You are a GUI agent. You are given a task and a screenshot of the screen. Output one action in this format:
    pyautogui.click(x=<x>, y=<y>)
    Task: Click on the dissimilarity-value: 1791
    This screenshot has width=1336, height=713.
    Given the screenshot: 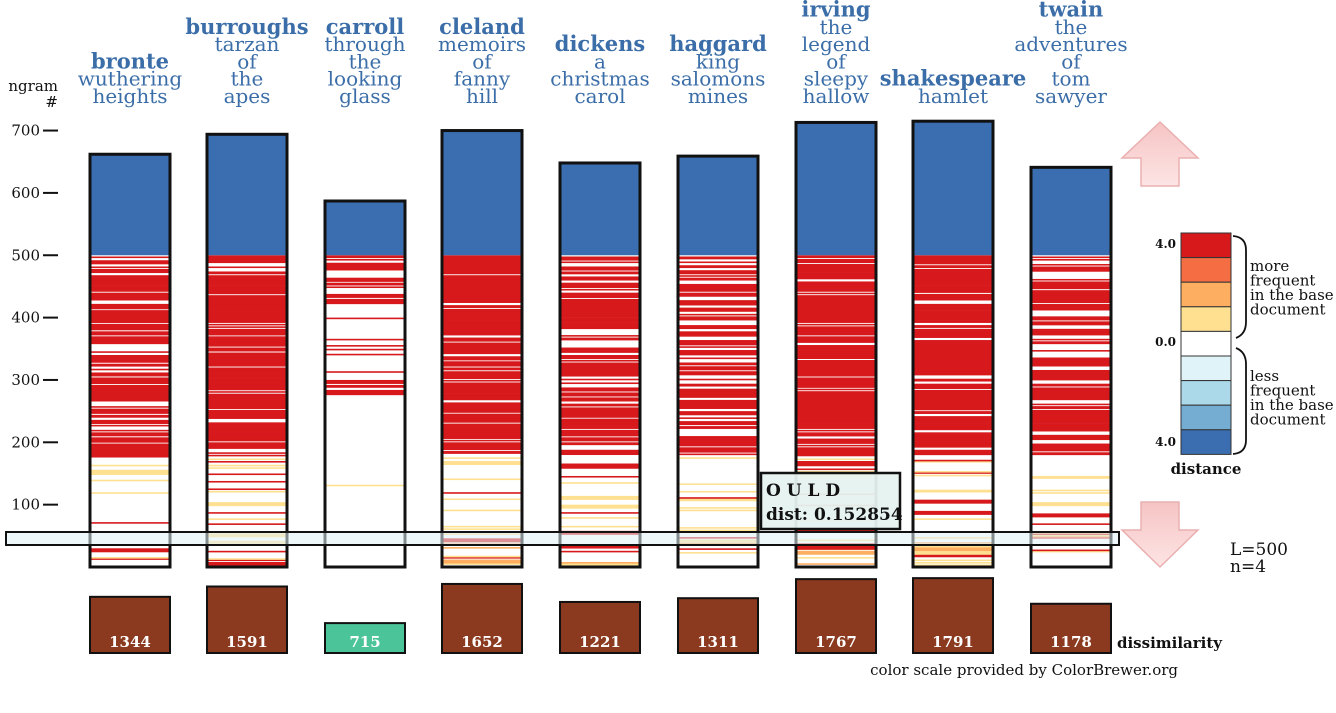 What is the action you would take?
    pyautogui.click(x=953, y=642)
    